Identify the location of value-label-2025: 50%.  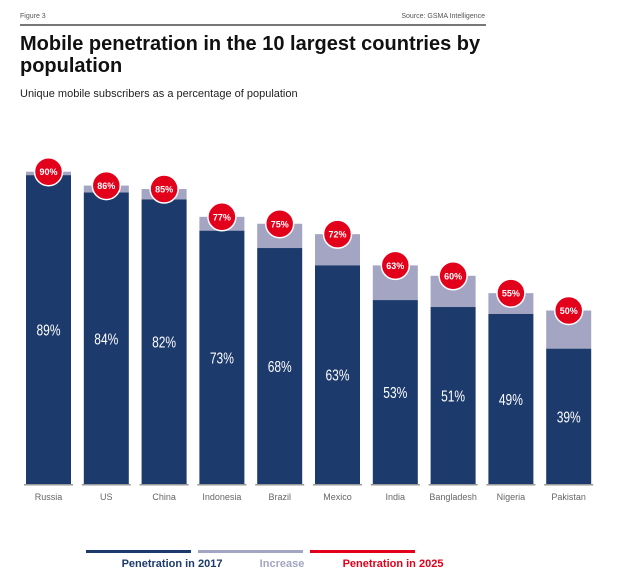
(569, 311).